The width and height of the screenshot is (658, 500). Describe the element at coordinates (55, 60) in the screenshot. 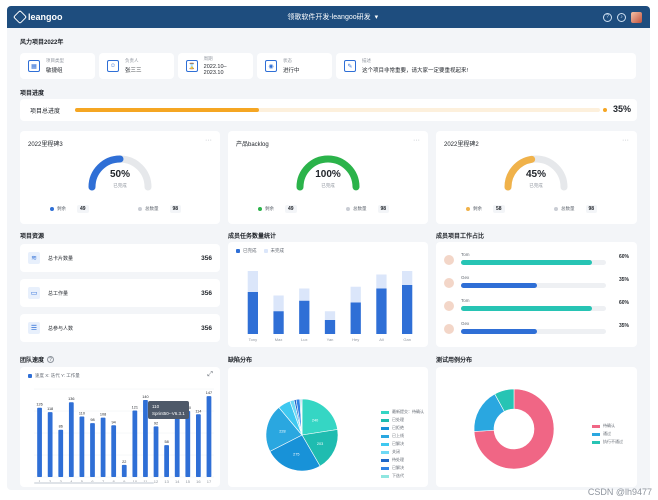

I see `info-label: 项目类型` at that location.